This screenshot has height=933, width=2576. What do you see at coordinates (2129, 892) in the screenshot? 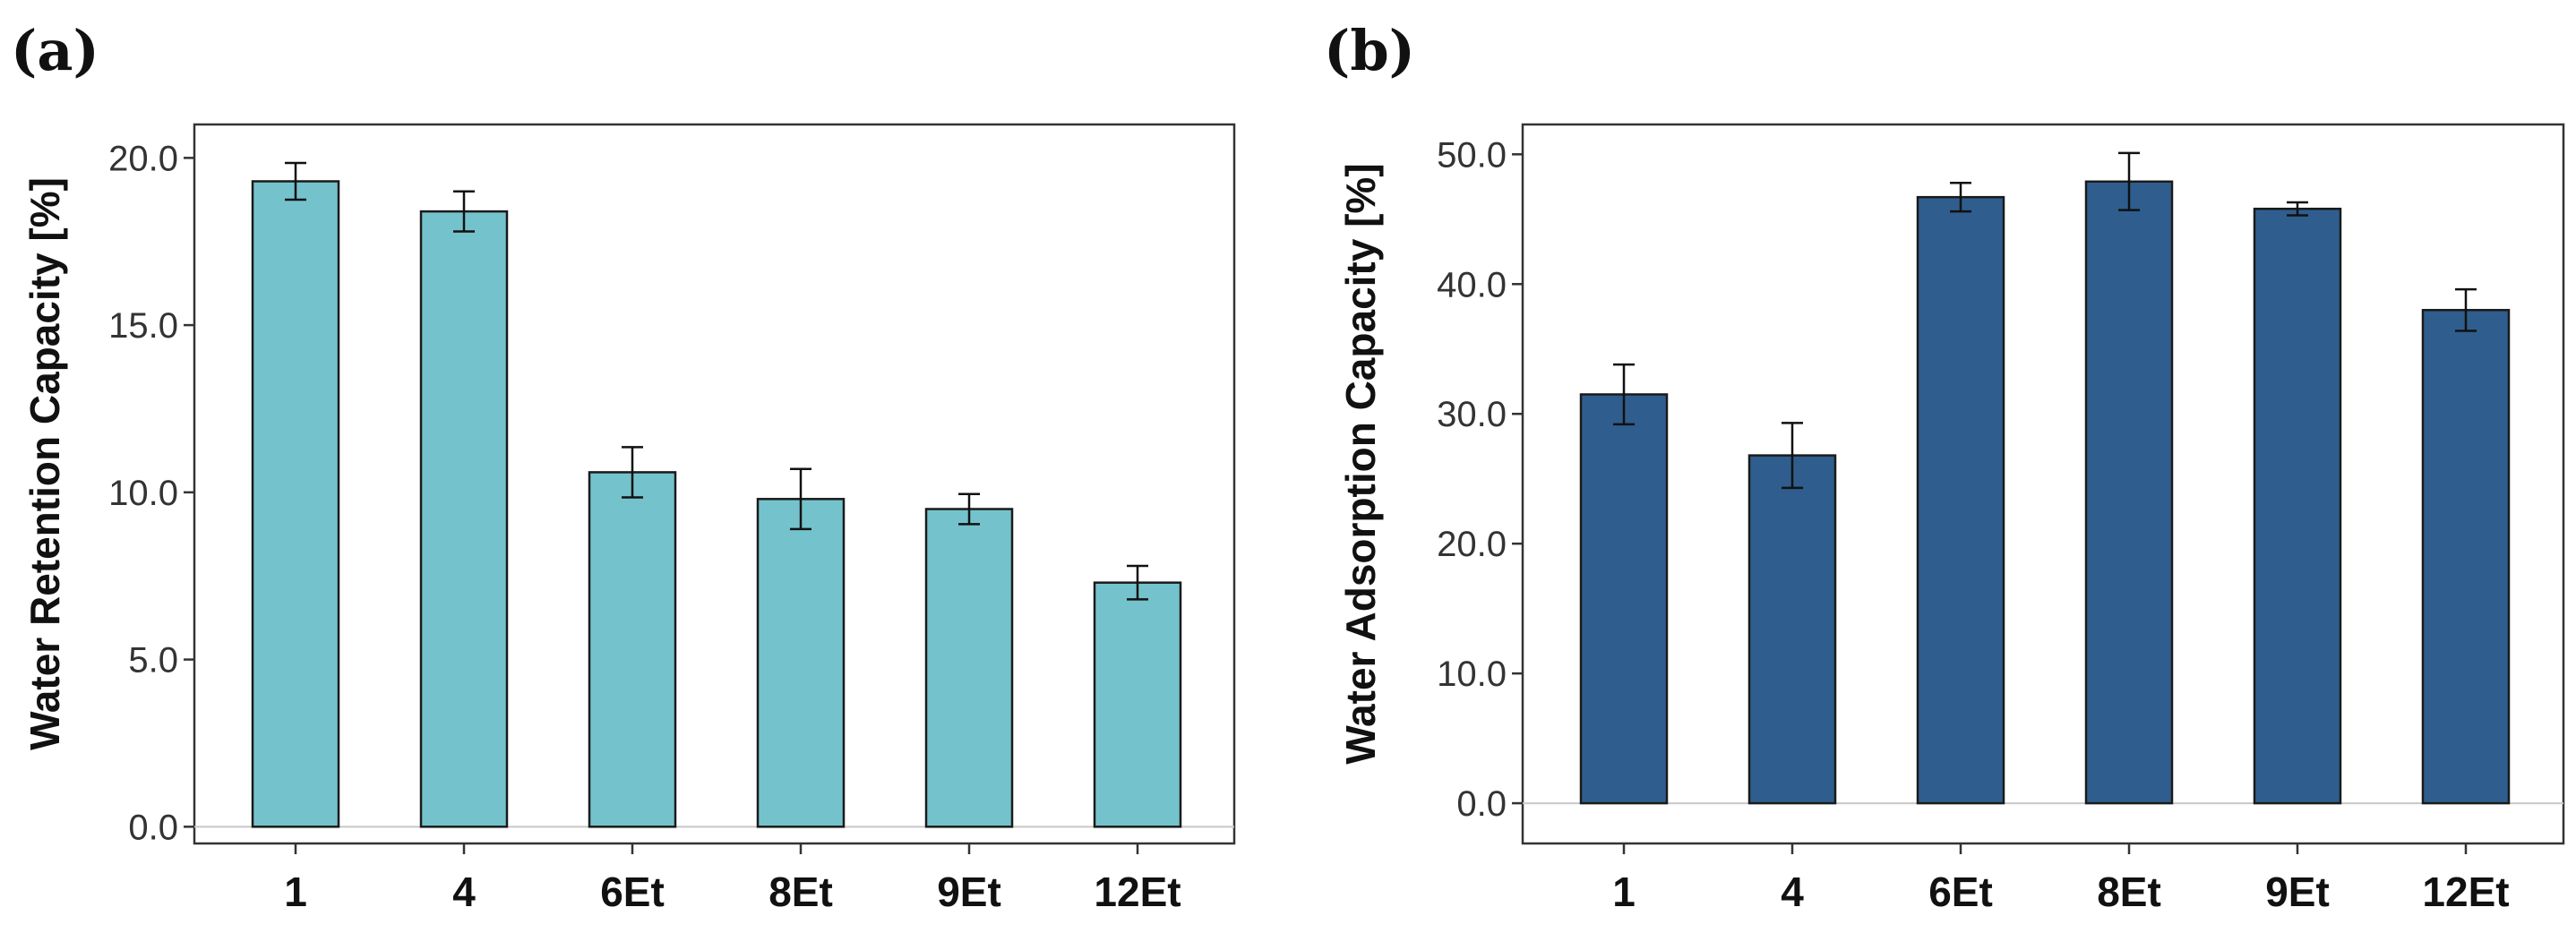
I see `x-tick-label-b-8Et: 8Et` at bounding box center [2129, 892].